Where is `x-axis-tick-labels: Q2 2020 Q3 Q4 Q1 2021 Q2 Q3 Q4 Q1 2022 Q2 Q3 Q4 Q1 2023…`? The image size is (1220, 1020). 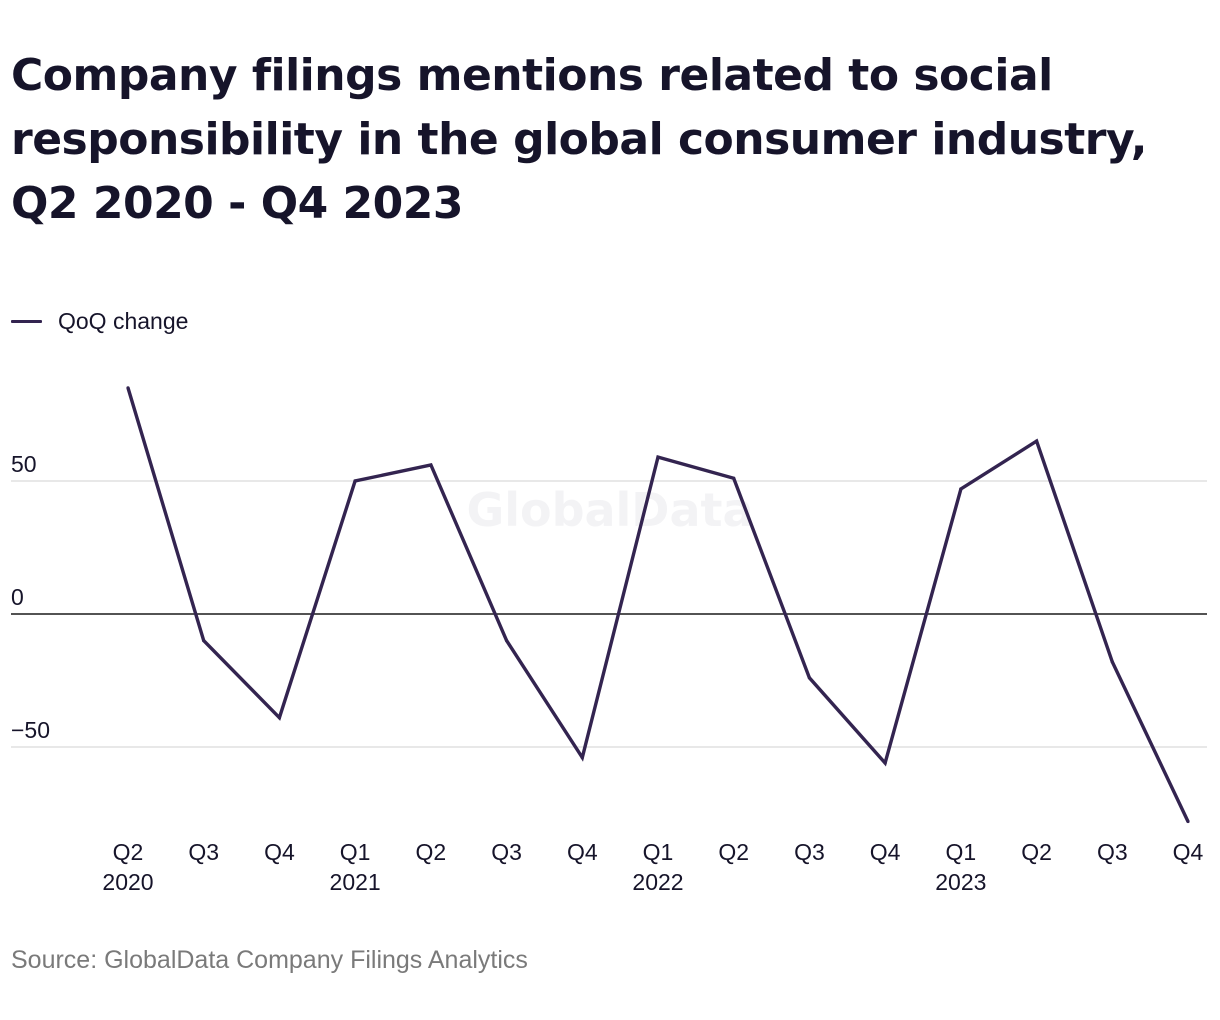 x-axis-tick-labels: Q2 2020 Q3 Q4 Q1 2021 Q2 Q3 Q4 Q1 2022 Q2 Q3 Q4 Q1 2023… is located at coordinates (652, 867).